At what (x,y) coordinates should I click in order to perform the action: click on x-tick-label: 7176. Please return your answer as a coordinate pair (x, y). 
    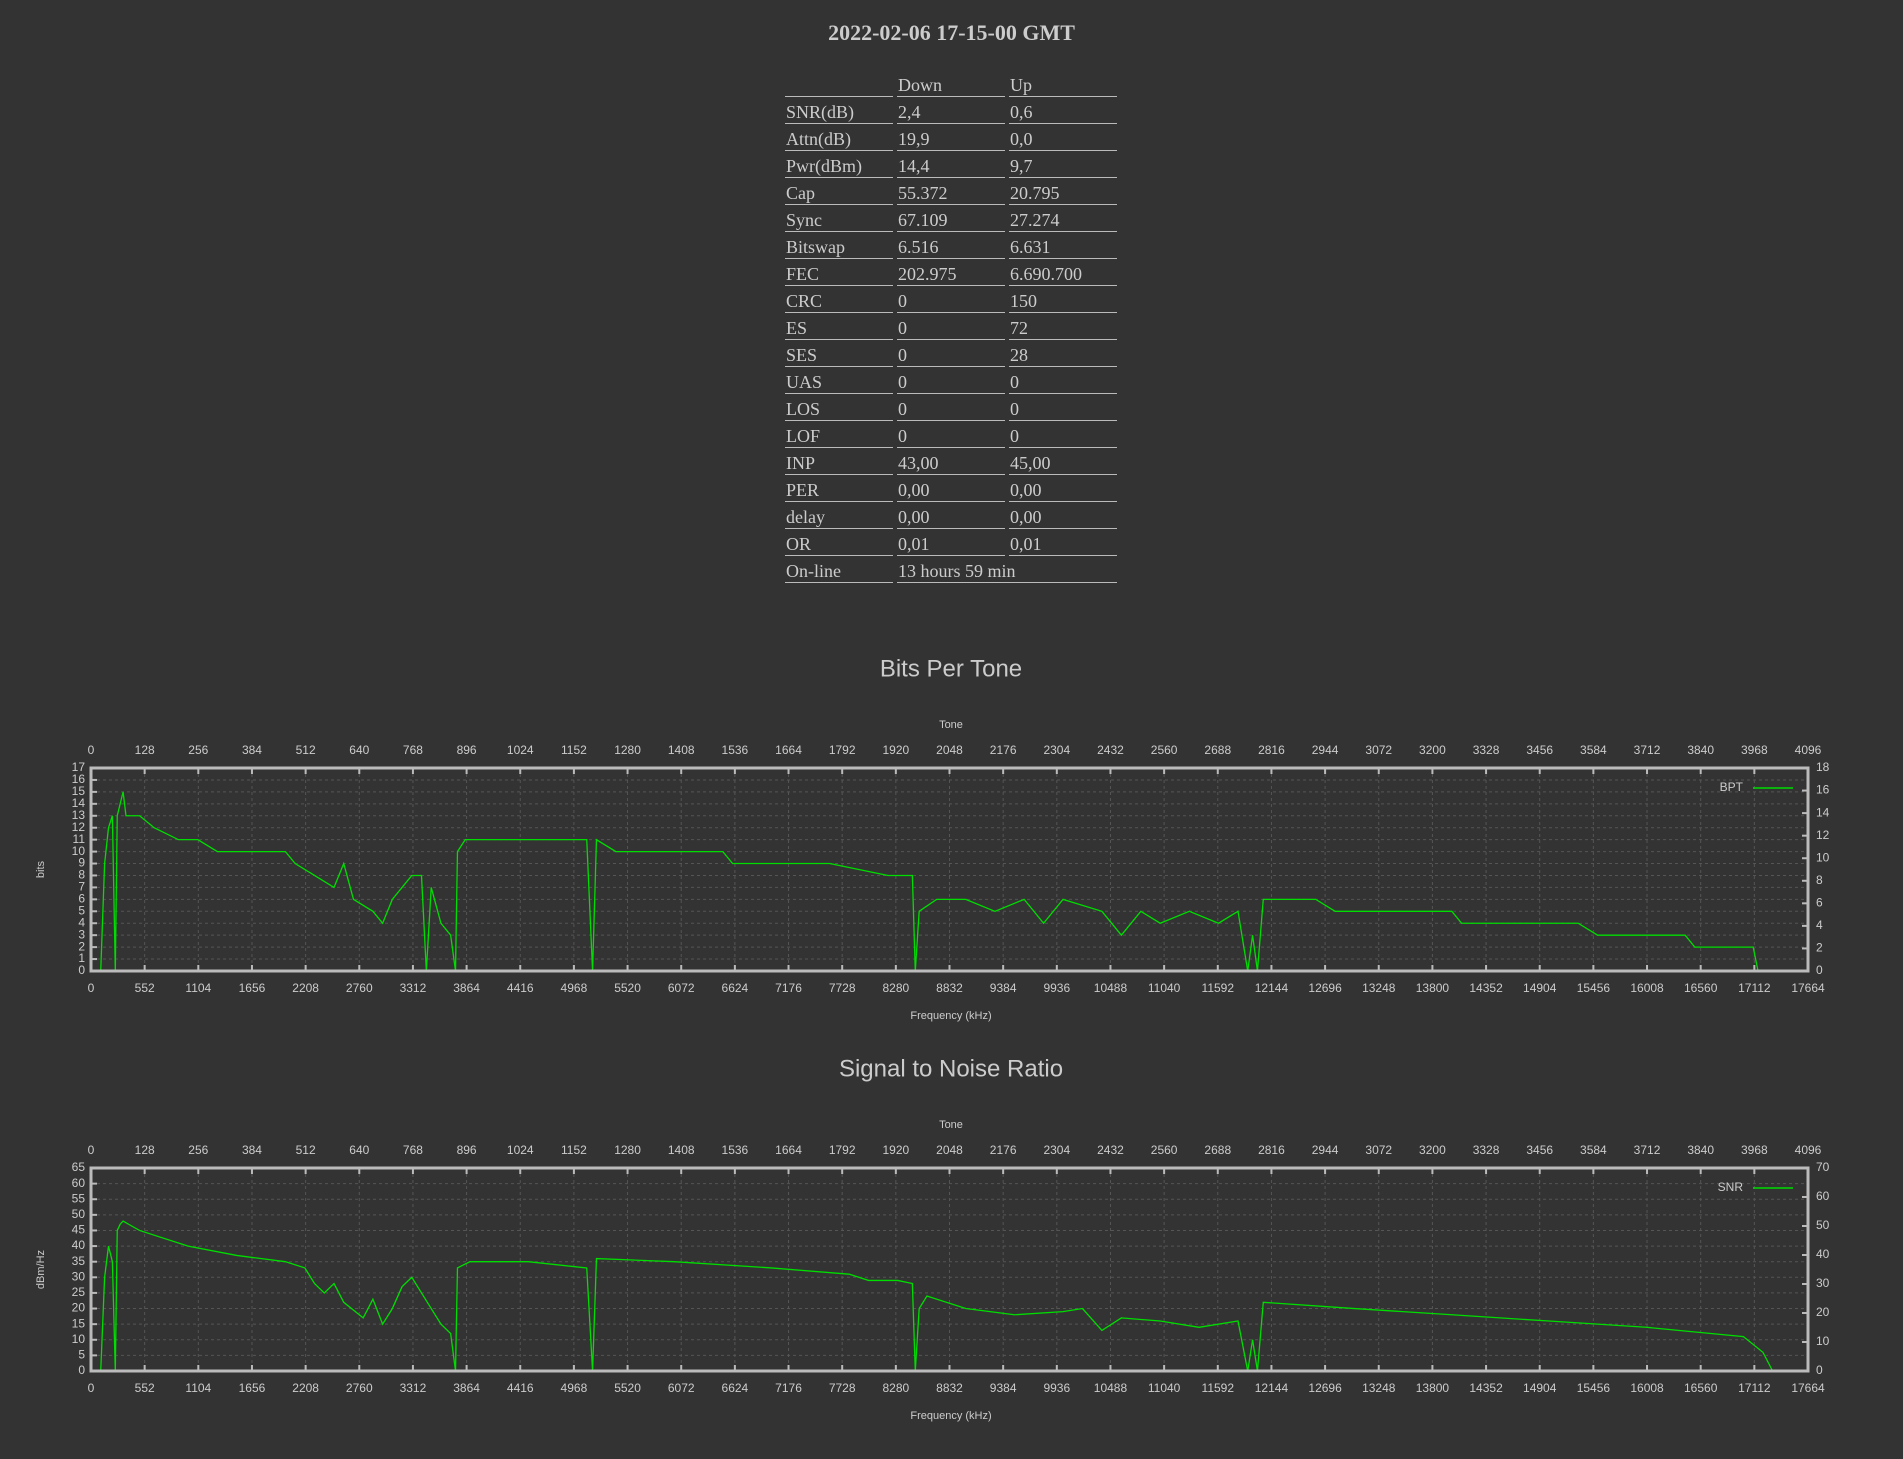
    Looking at the image, I should click on (788, 988).